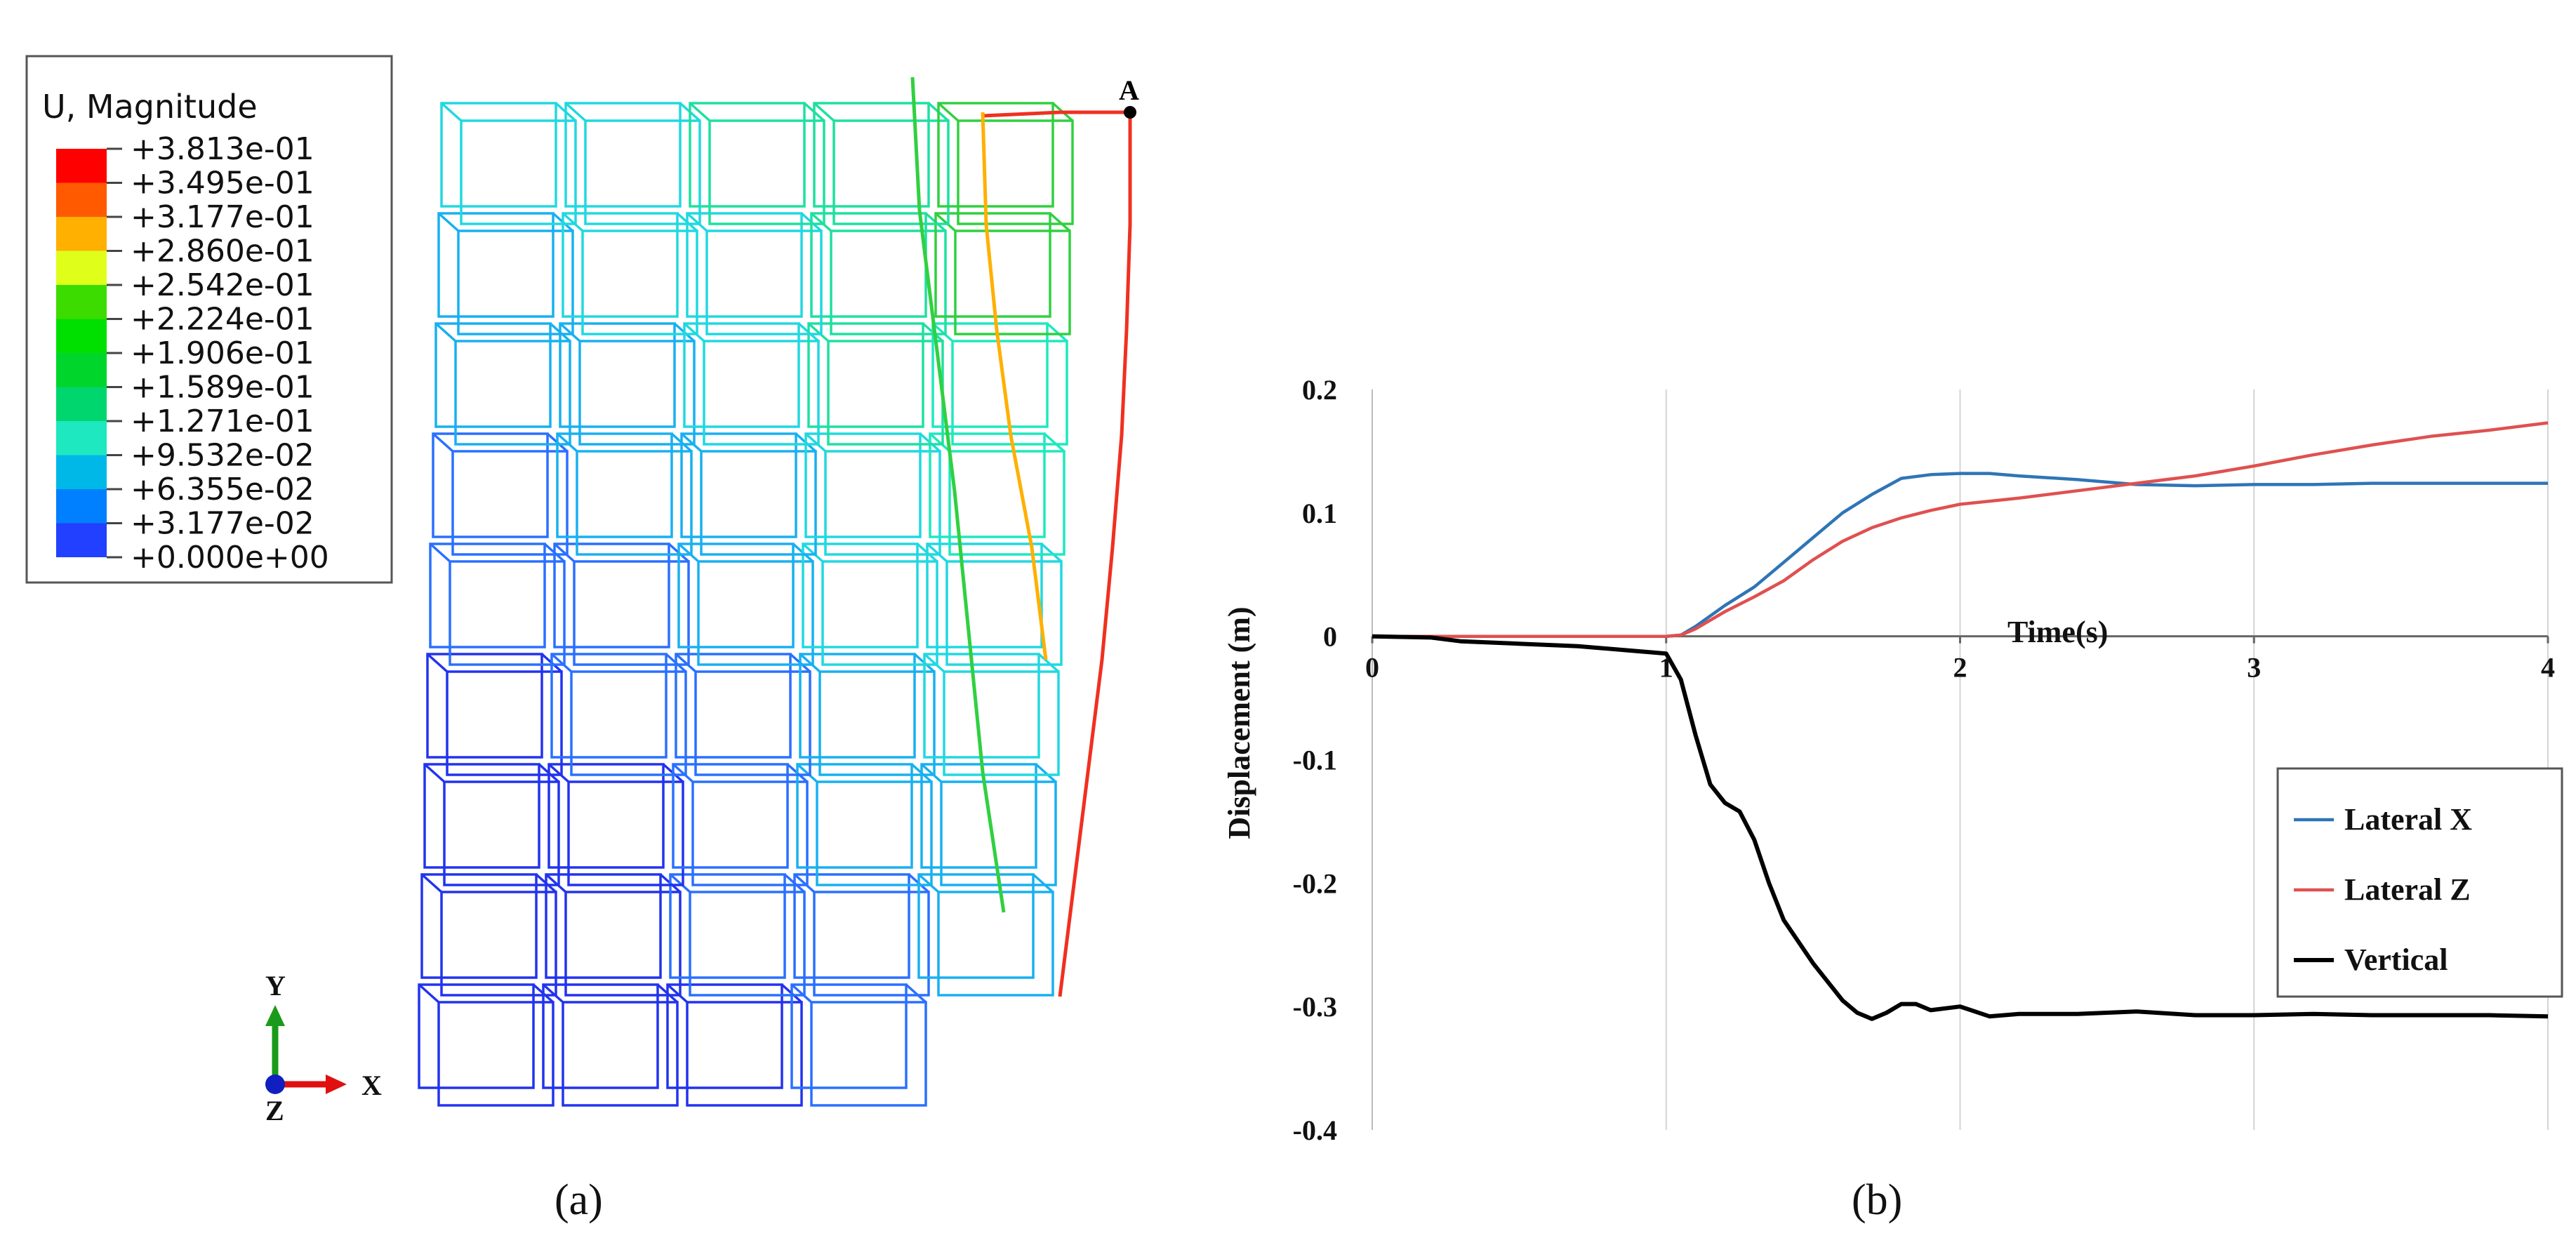 This screenshot has height=1238, width=2576. I want to click on y-axis-label: Displacement (m), so click(1239, 722).